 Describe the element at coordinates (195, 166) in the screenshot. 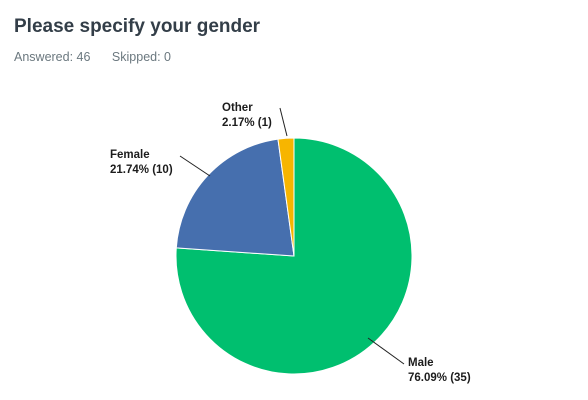

I see `leader-line-female` at that location.